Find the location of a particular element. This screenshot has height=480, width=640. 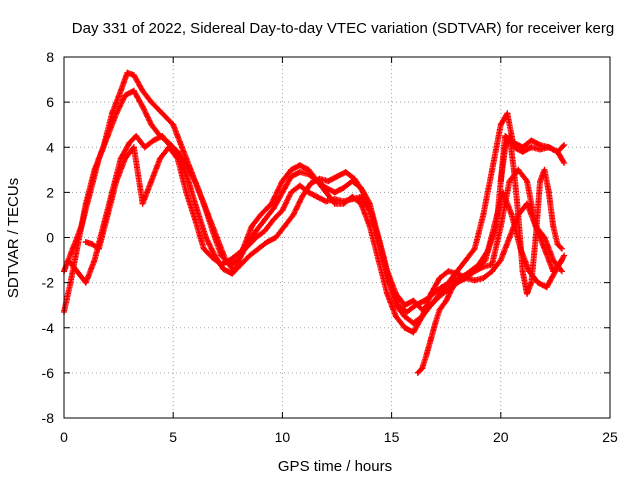

x-tick-label: 25 is located at coordinates (610, 437).